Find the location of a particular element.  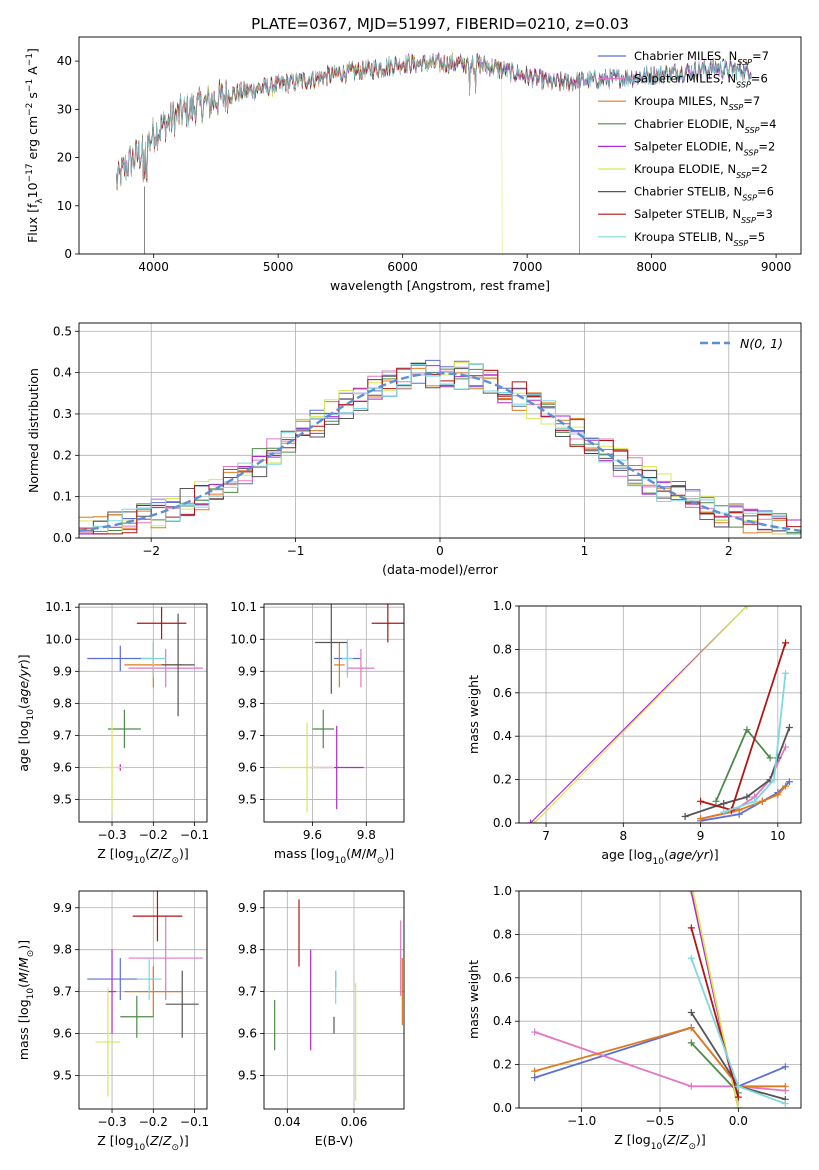

x-tick-label: −1.0 is located at coordinates (581, 1121).